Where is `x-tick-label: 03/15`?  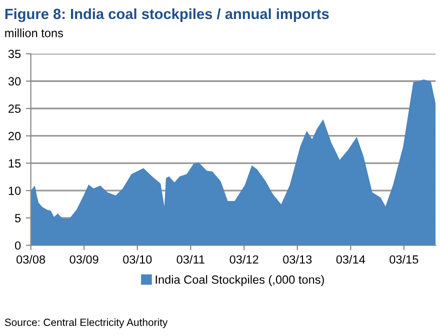
x-tick-label: 03/15 is located at coordinates (404, 259).